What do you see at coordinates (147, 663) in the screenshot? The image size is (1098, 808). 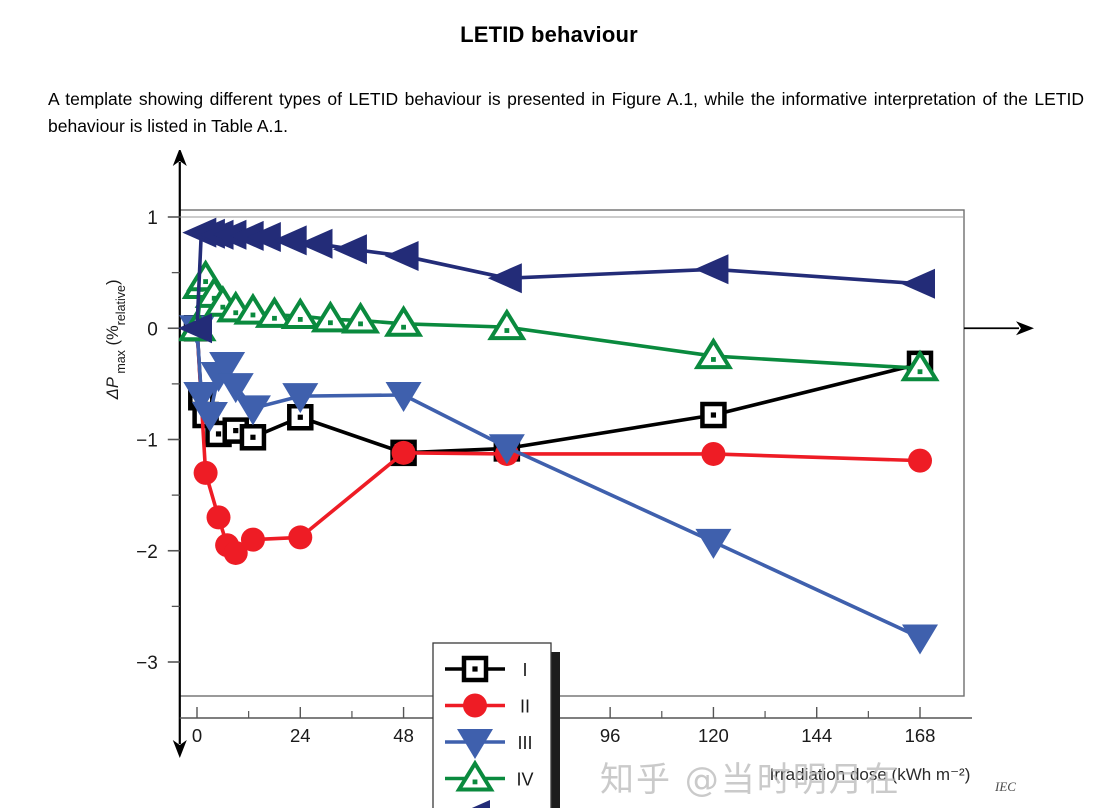 I see `y-tick-label: −3` at bounding box center [147, 663].